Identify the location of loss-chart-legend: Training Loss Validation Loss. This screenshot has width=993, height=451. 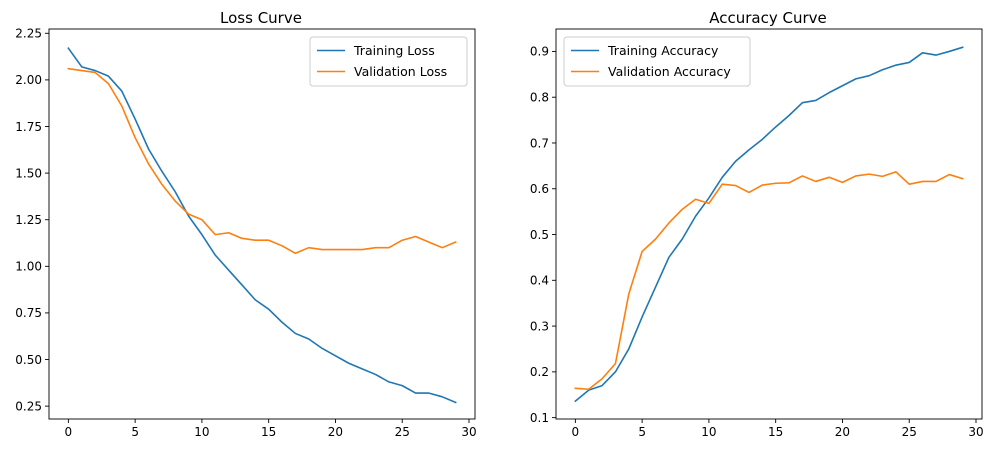
(388, 61).